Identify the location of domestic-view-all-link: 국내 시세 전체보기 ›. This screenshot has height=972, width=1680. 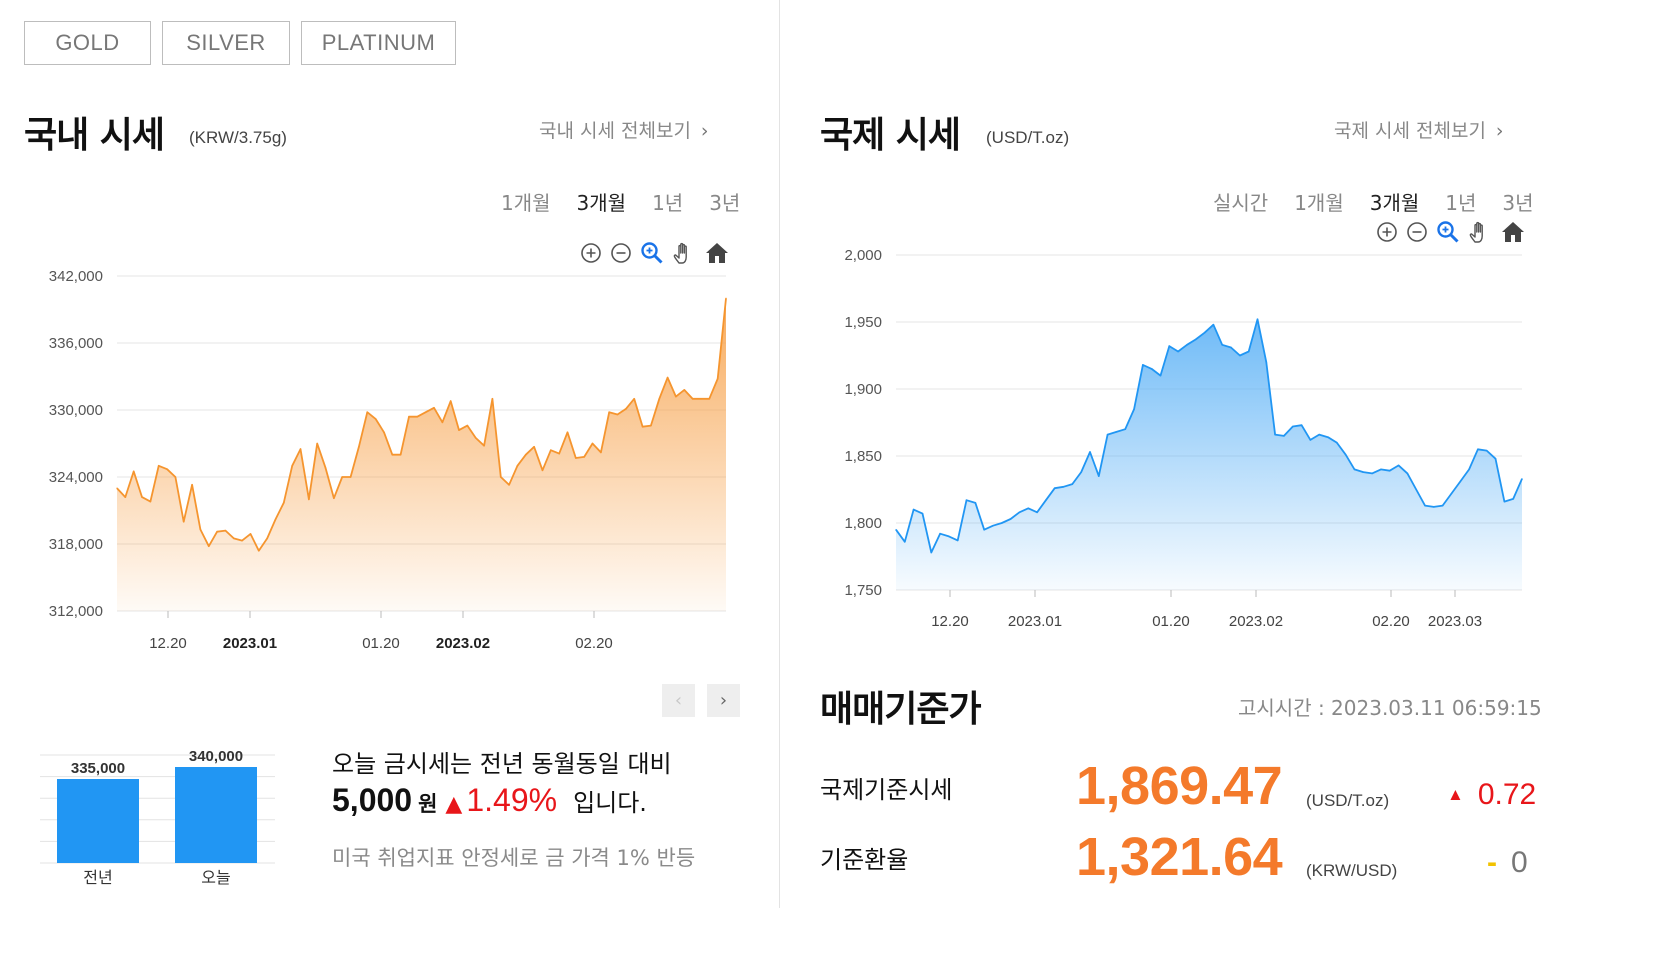
(624, 129).